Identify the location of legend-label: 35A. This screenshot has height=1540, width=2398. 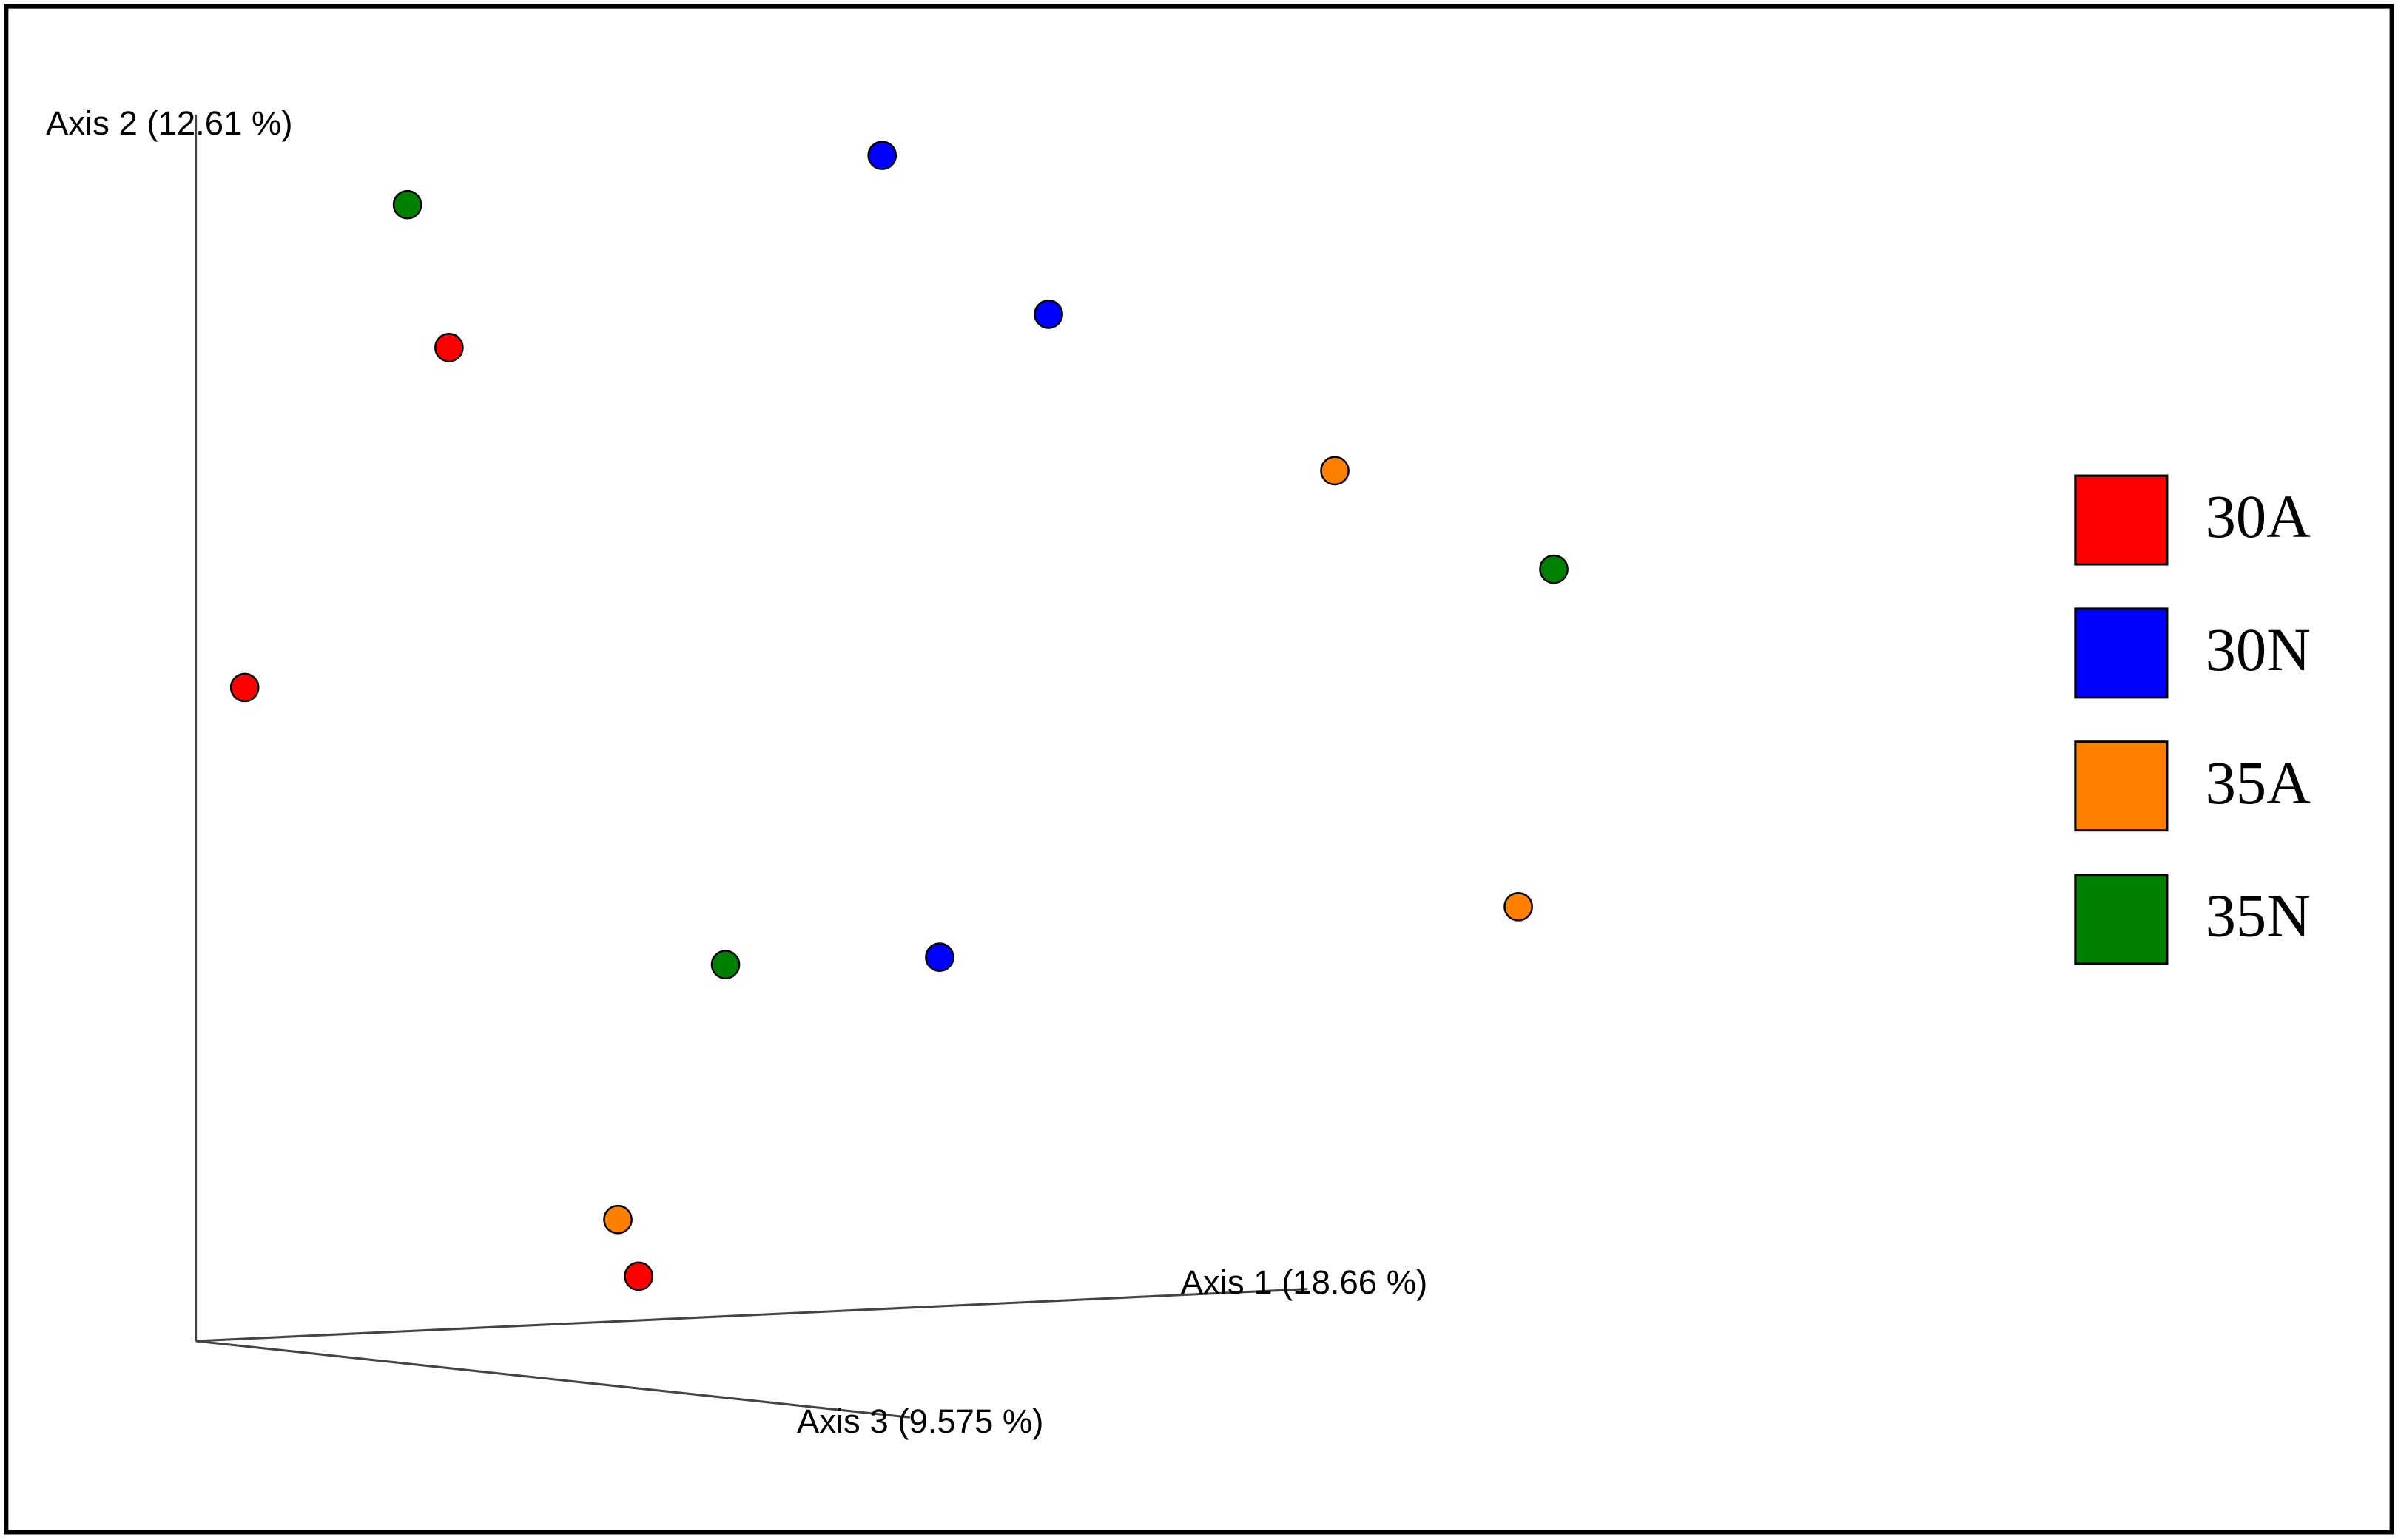
(2258, 783).